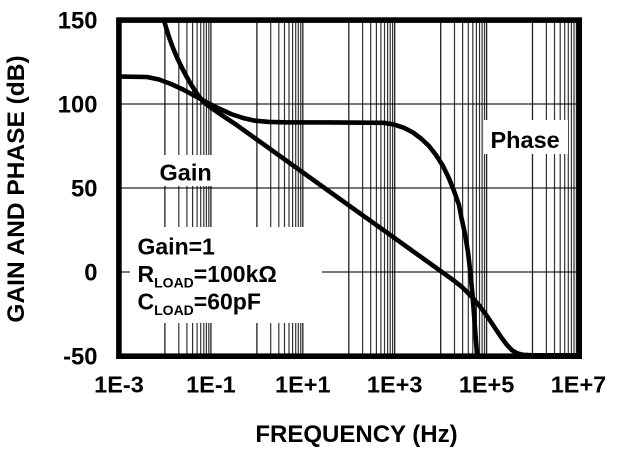 This screenshot has height=457, width=629. I want to click on svg-text: 1E-1, so click(211, 384).